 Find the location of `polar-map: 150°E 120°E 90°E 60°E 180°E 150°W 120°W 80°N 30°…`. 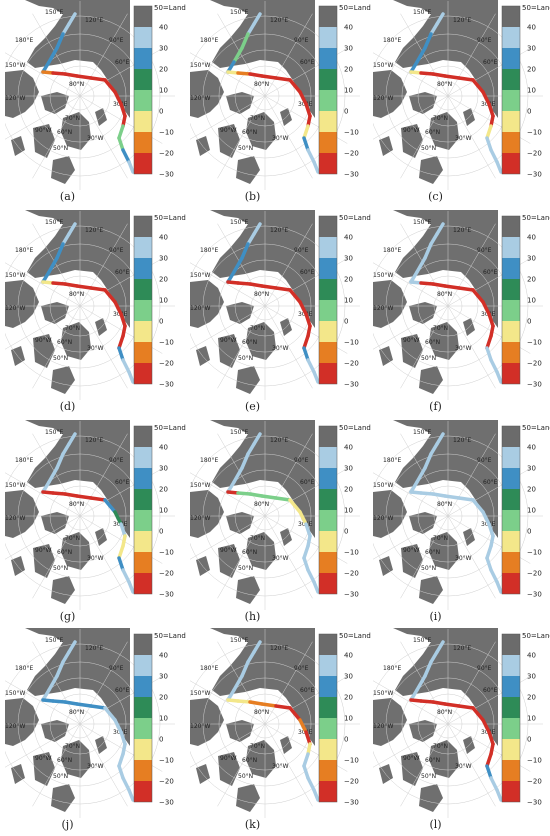

polar-map: 150°E 120°E 90°E 60°E 180°E 150°W 120°W 80°N 30°… is located at coordinates (461, 723).